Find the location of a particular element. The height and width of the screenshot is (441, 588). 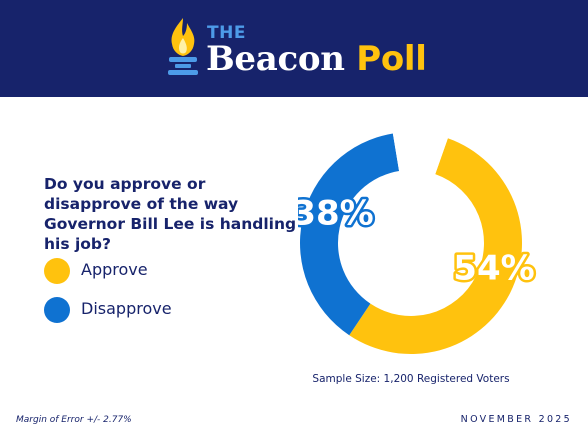

brand-poll: Poll is located at coordinates (391, 59).